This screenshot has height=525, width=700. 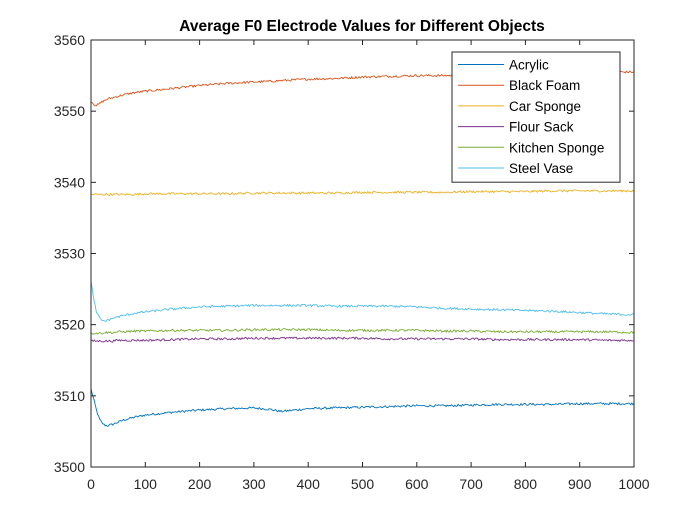 I want to click on y-tick-label: 3540, so click(x=69, y=182).